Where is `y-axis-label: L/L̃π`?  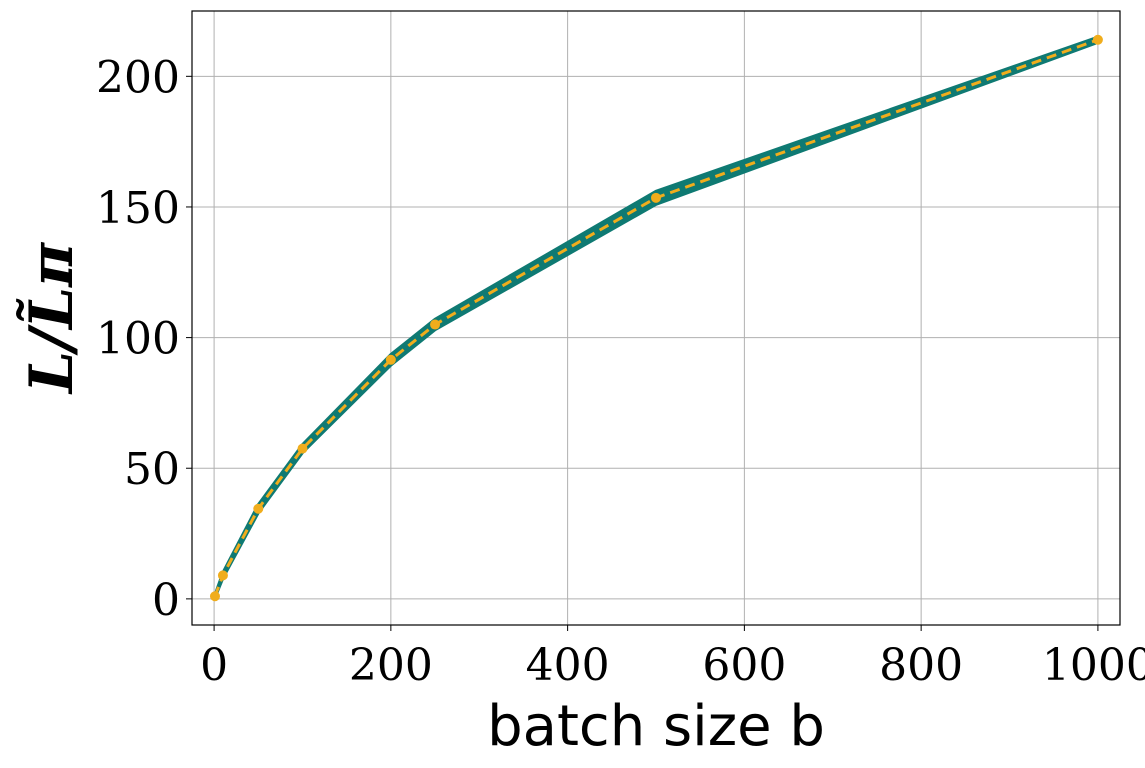
y-axis-label: L/L̃π is located at coordinates (51, 318).